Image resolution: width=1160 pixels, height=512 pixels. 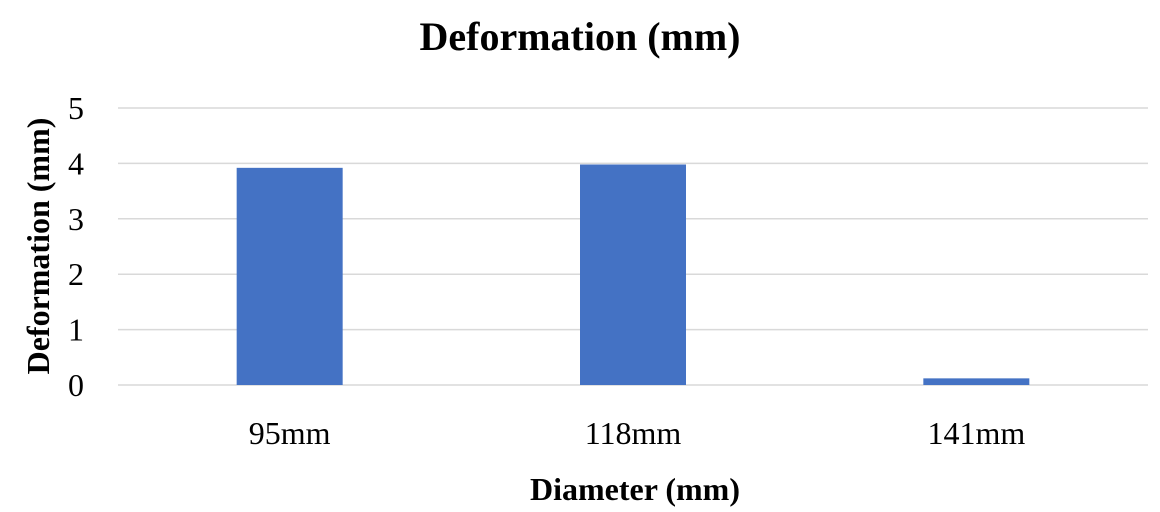 What do you see at coordinates (635, 489) in the screenshot?
I see `x-axis-title: Diameter (mm)` at bounding box center [635, 489].